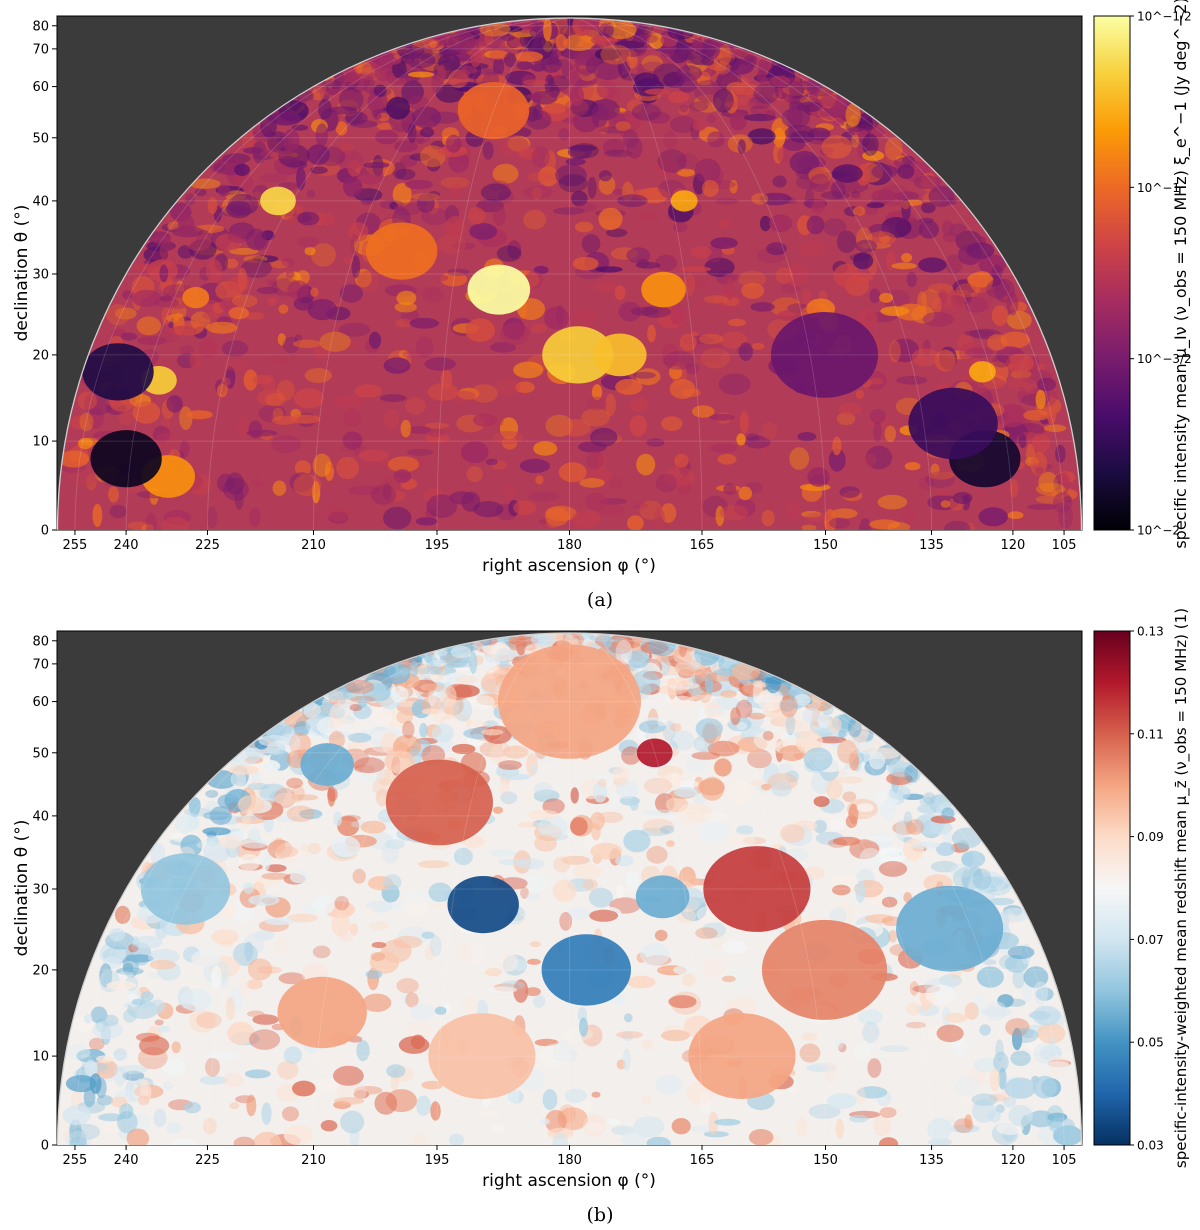 The image size is (1200, 1230). I want to click on graticule-meridian, so click(388, 274).